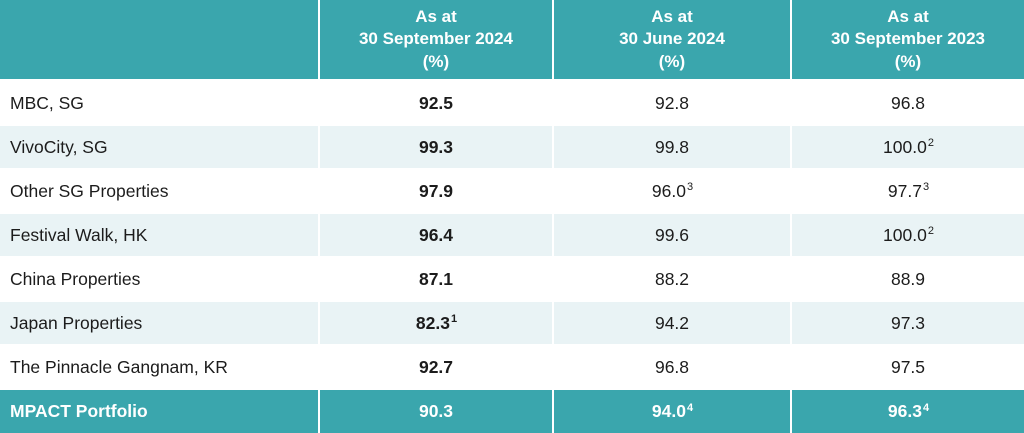 This screenshot has height=433, width=1024. I want to click on cell-value: 94.2, so click(671, 323).